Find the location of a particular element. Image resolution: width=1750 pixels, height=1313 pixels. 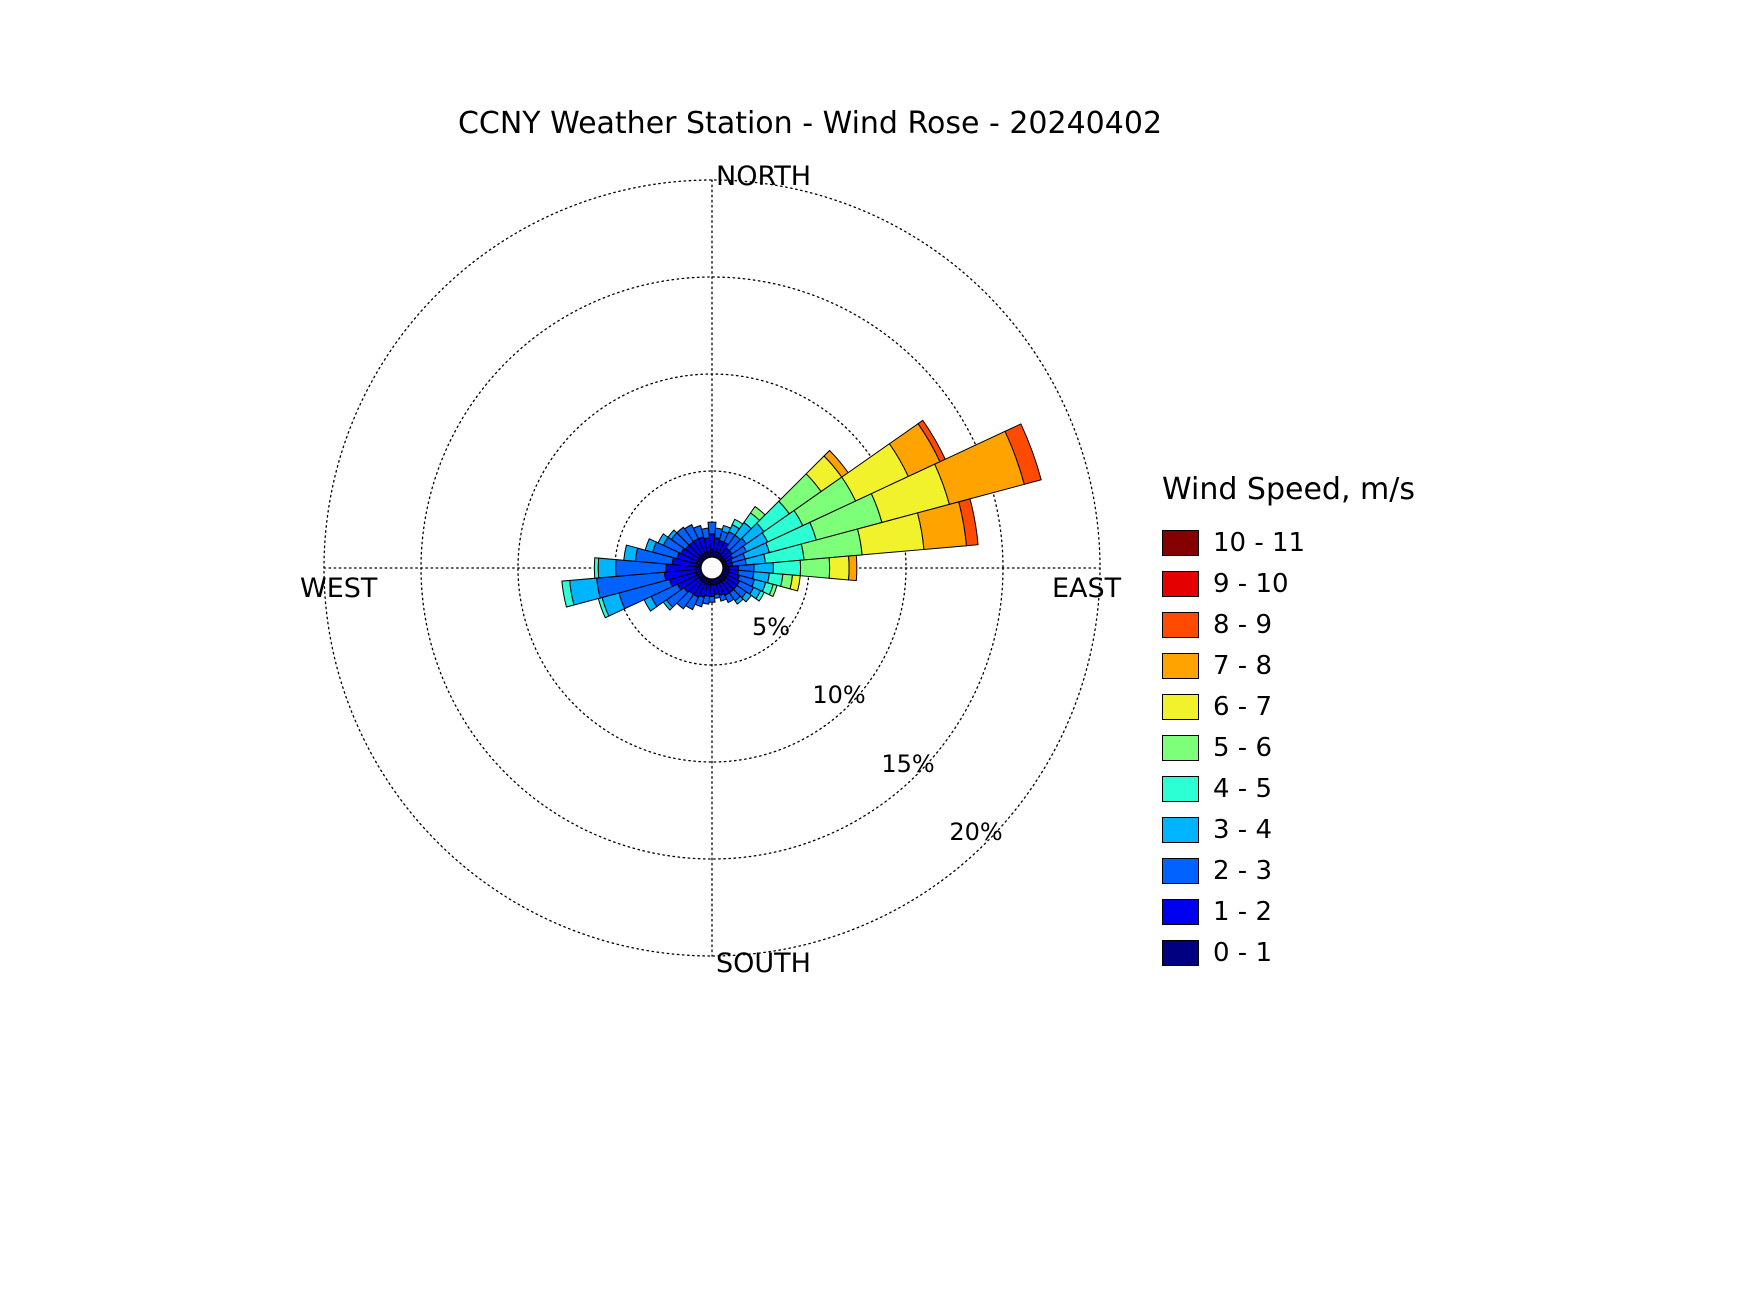

legend-row: 6 - 7 is located at coordinates (1322, 706).